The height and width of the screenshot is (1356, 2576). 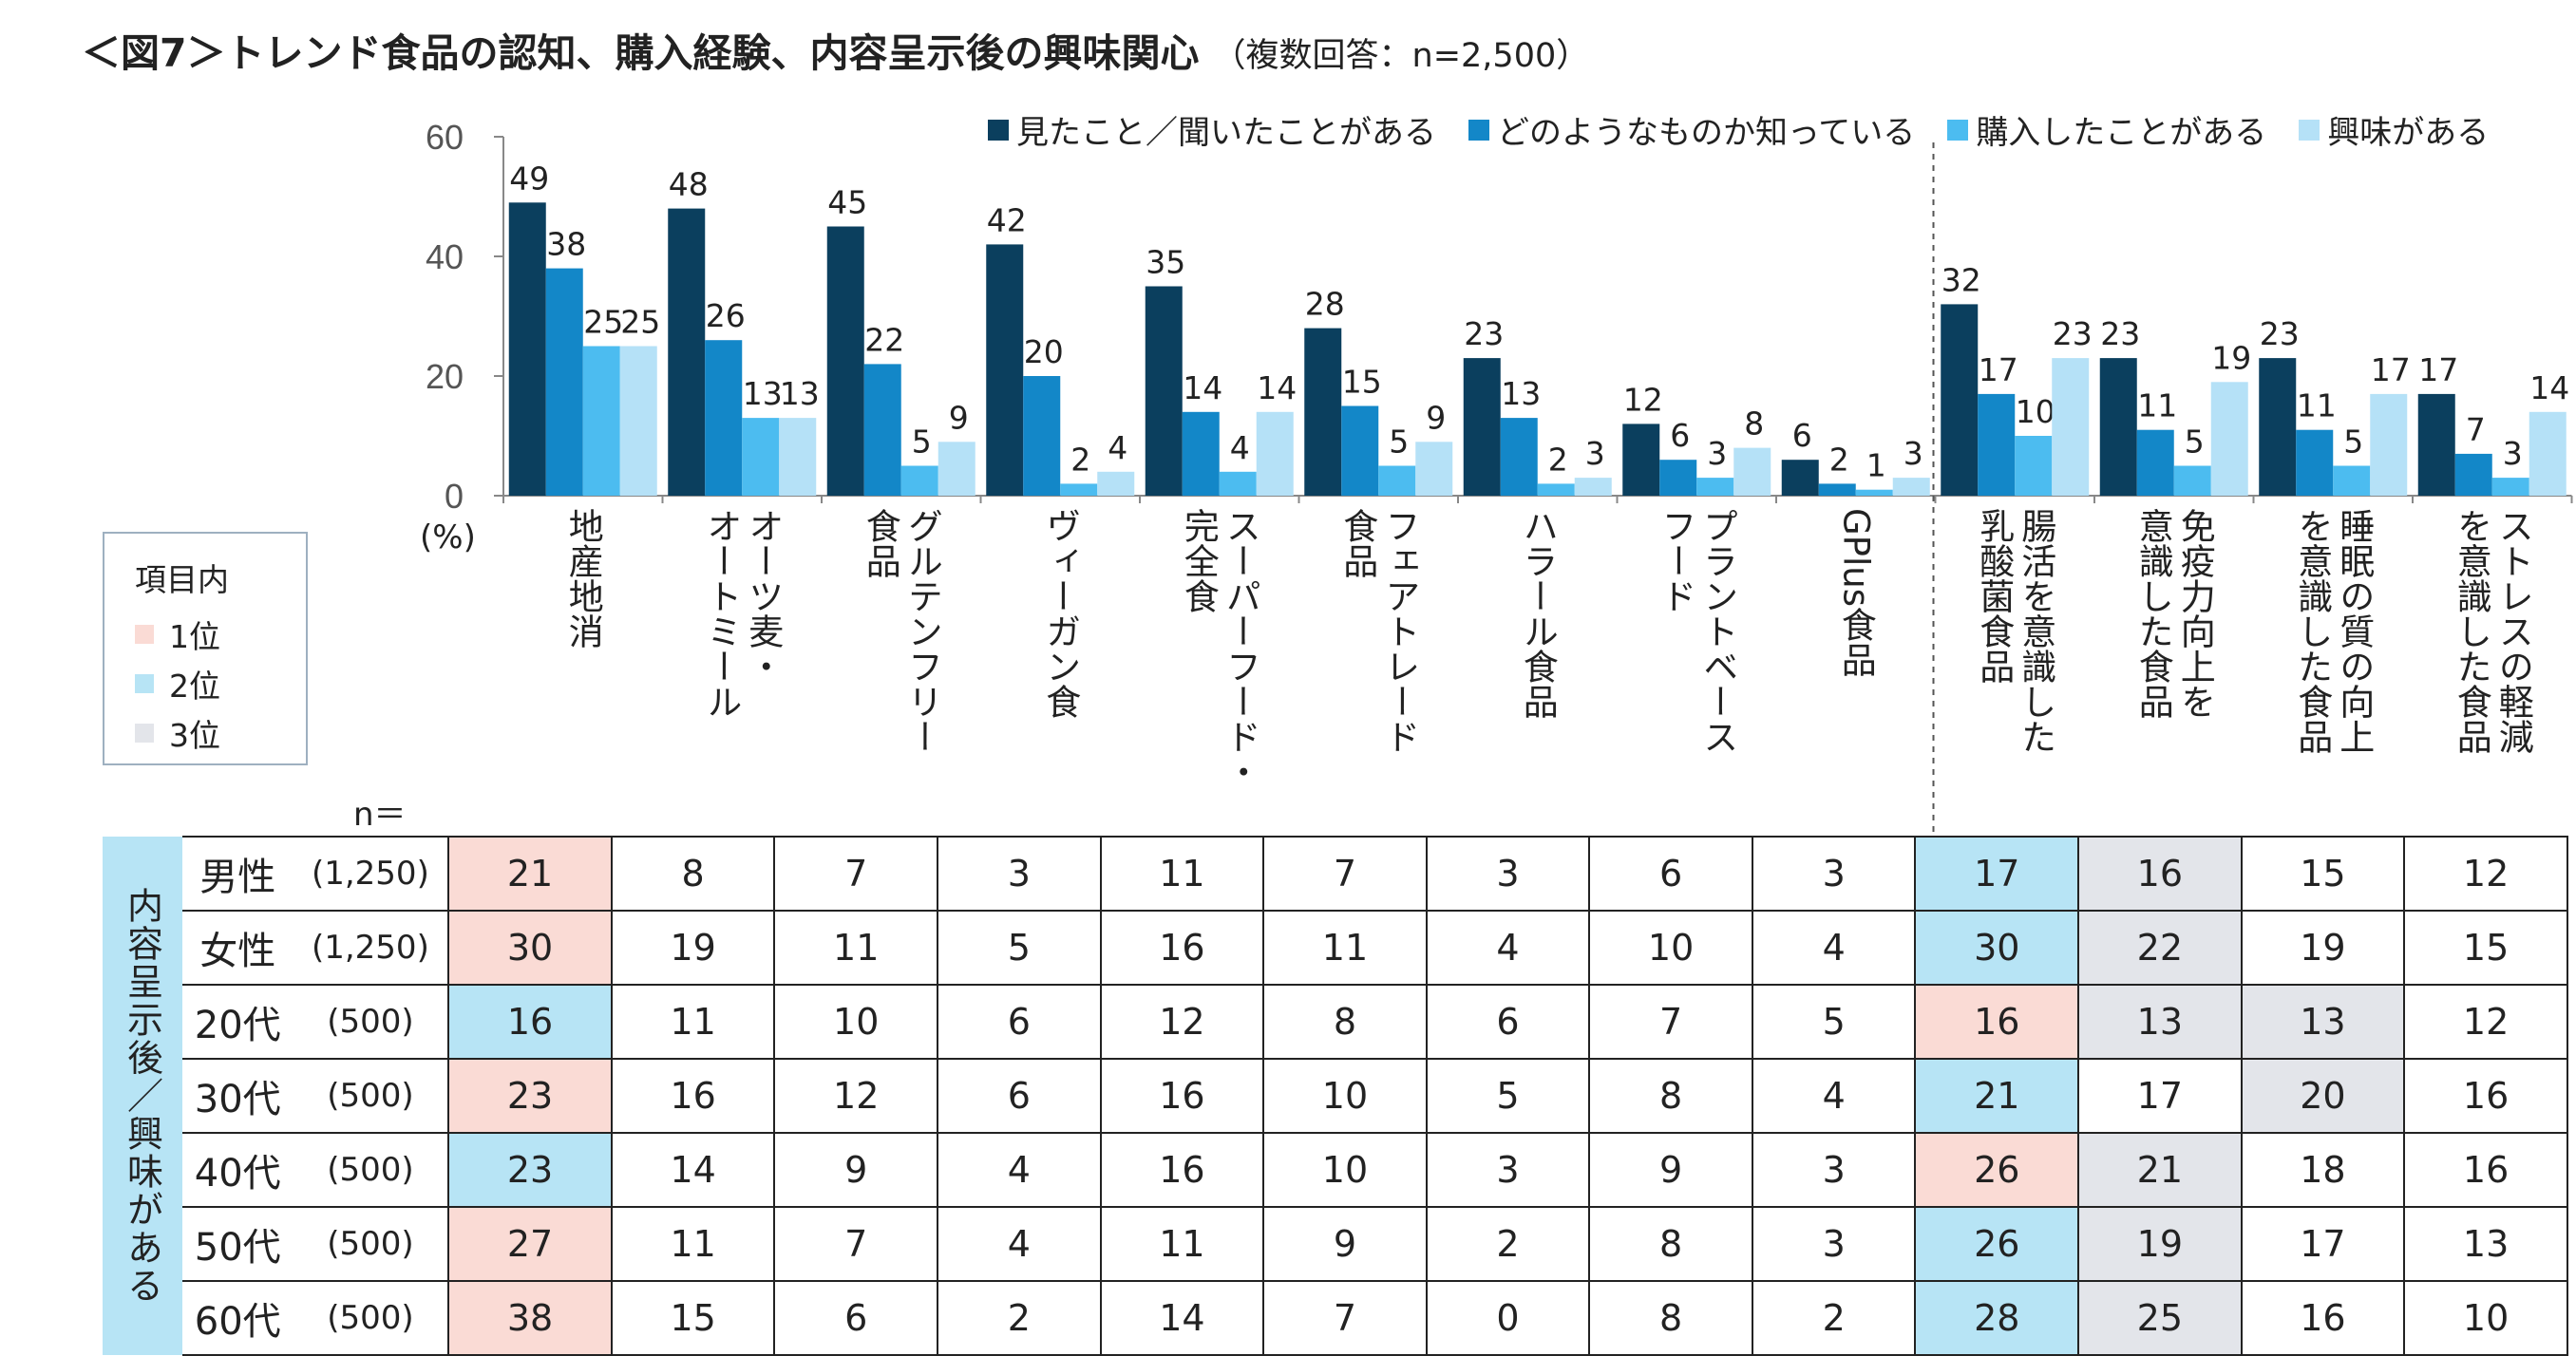 What do you see at coordinates (2394, 129) in the screenshot?
I see `legend-item: 興味がある` at bounding box center [2394, 129].